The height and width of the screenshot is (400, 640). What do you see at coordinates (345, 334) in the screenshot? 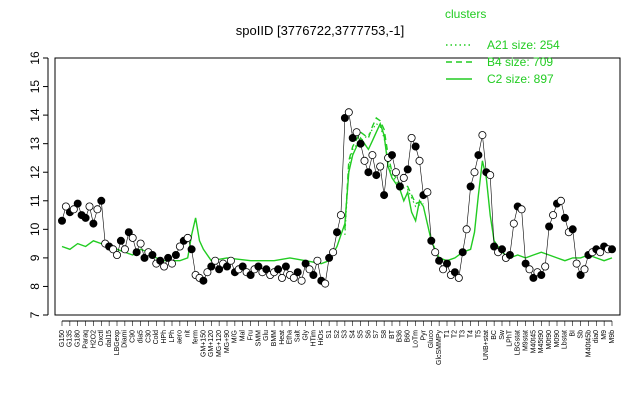
I see `x-tick-label: S3` at bounding box center [345, 334].